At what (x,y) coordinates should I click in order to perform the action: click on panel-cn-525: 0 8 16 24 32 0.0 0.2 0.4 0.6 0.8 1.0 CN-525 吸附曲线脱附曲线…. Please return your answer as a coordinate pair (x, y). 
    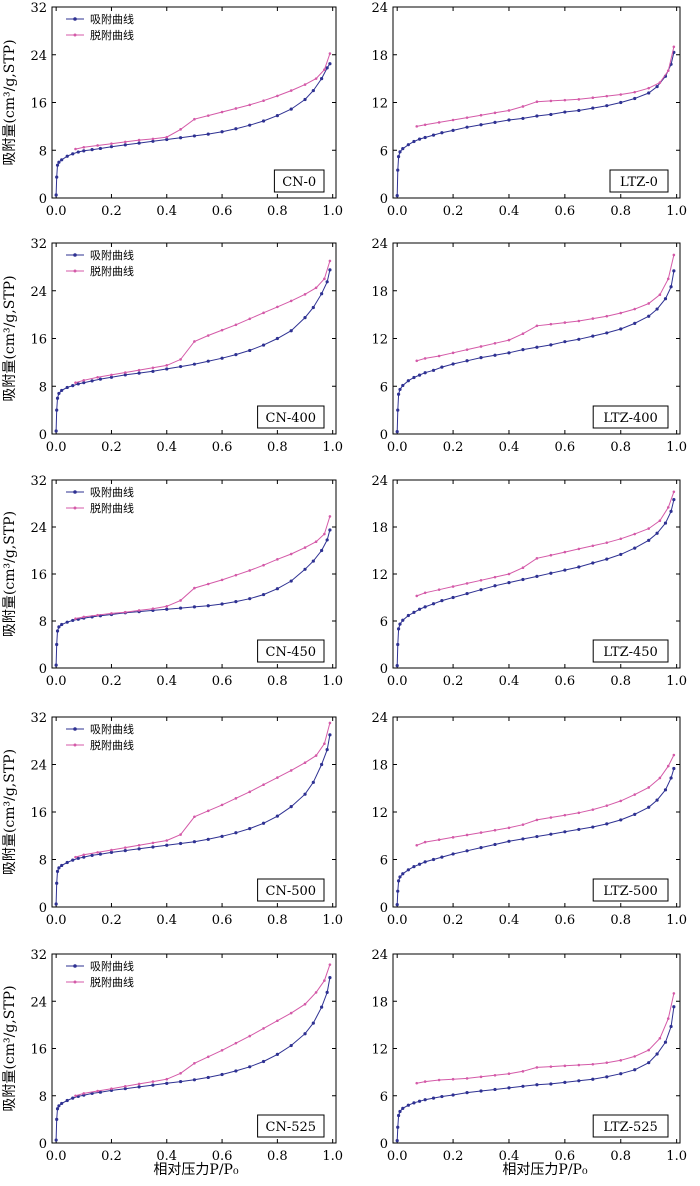
    Looking at the image, I should click on (172, 1056).